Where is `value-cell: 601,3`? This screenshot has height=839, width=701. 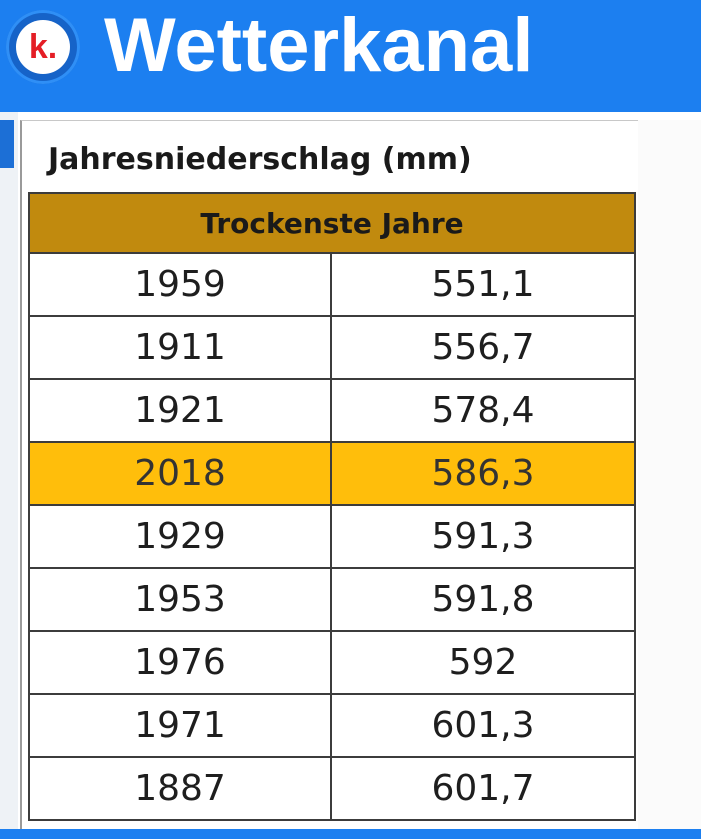
value-cell: 601,3 is located at coordinates (483, 725).